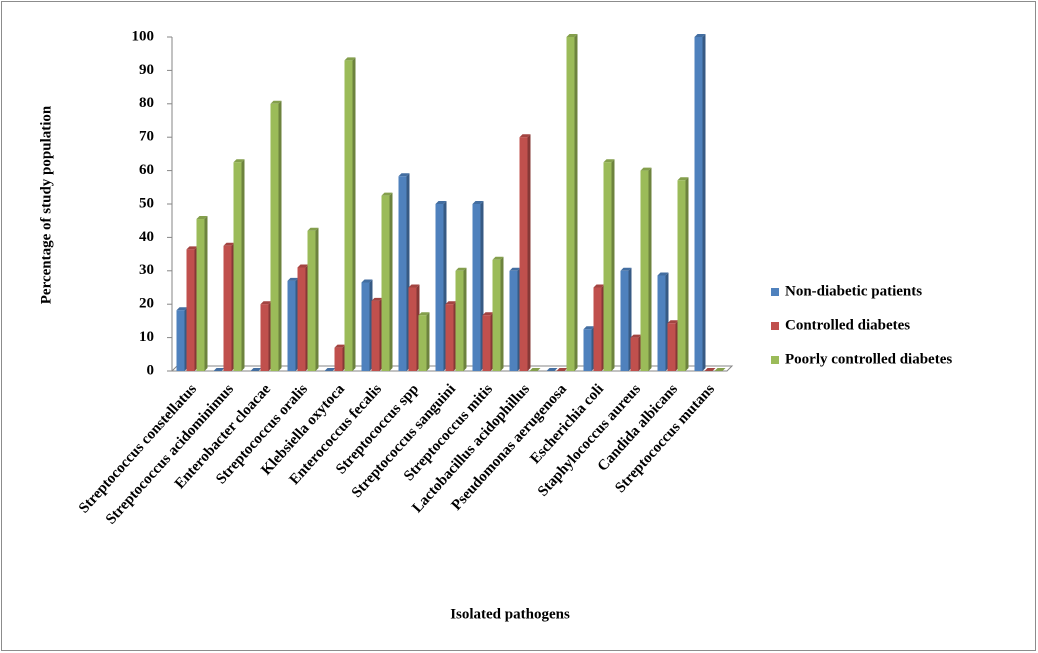  What do you see at coordinates (853, 291) in the screenshot?
I see `legend-label: Non-diabetic patients` at bounding box center [853, 291].